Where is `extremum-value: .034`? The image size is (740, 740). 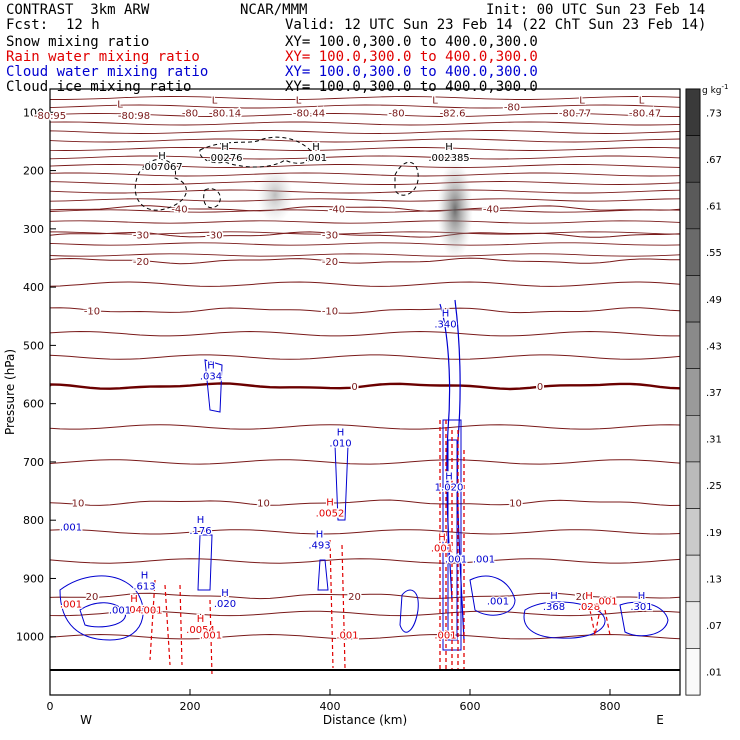 extremum-value: .034 is located at coordinates (211, 377).